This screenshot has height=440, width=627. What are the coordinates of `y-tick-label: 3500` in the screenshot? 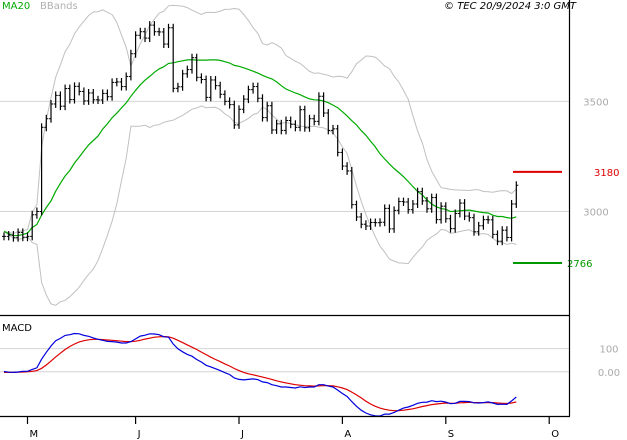 It's located at (595, 102).